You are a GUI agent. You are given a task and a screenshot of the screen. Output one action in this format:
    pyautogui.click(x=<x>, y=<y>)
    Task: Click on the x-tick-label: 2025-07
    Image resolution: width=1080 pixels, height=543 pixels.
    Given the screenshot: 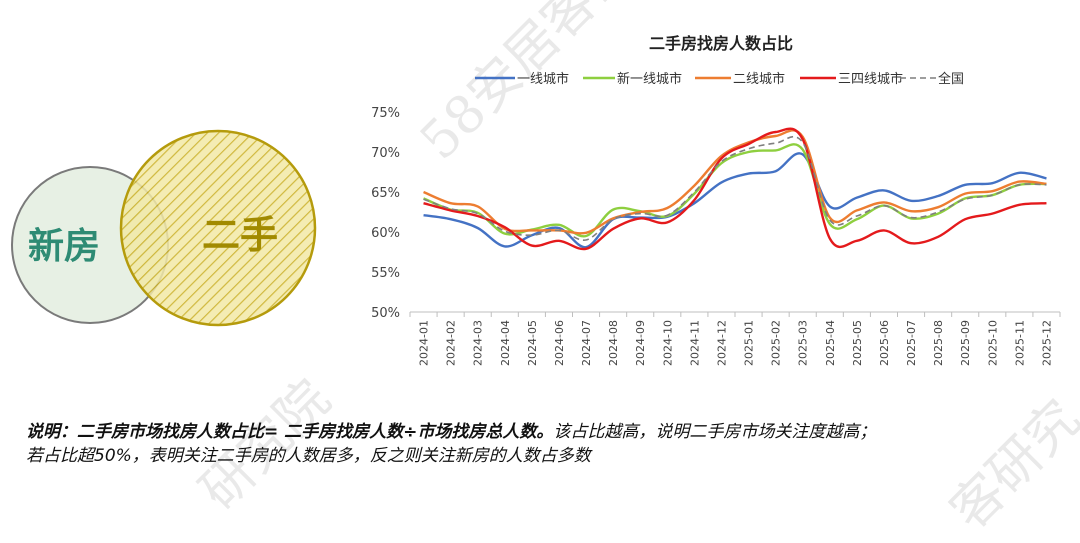 What is the action you would take?
    pyautogui.click(x=911, y=343)
    